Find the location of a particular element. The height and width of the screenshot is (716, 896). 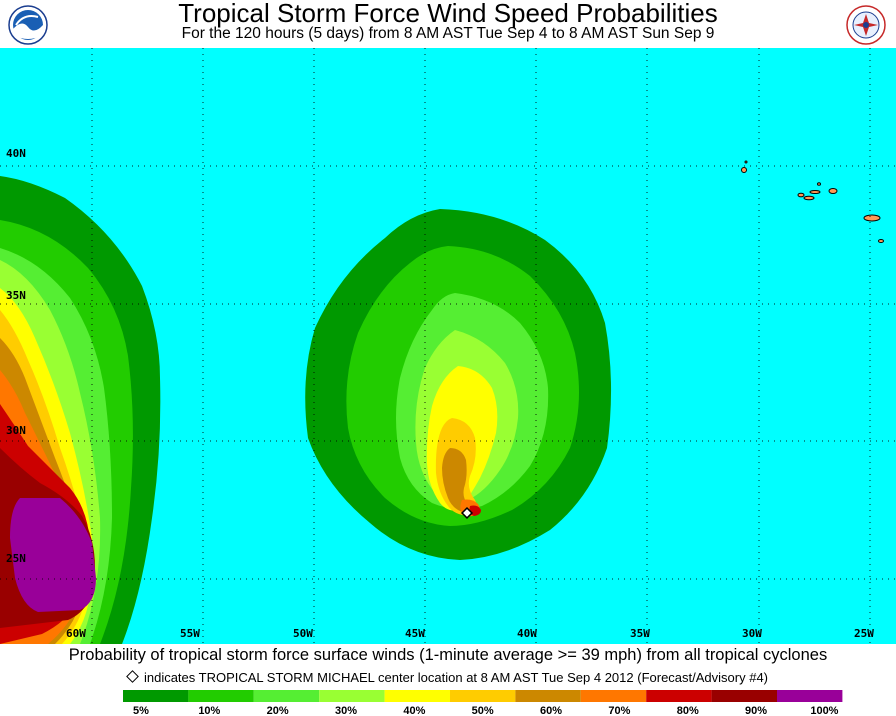

storm-center-marker is located at coordinates (467, 513).